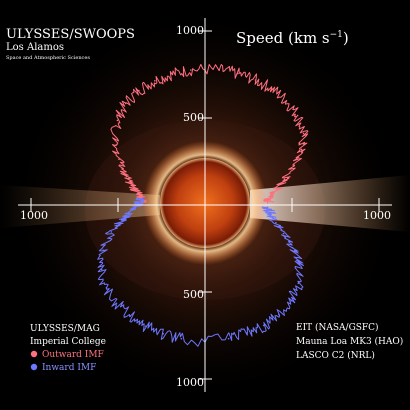  I want to click on tick-label-bottom-1000: 1000, so click(190, 382).